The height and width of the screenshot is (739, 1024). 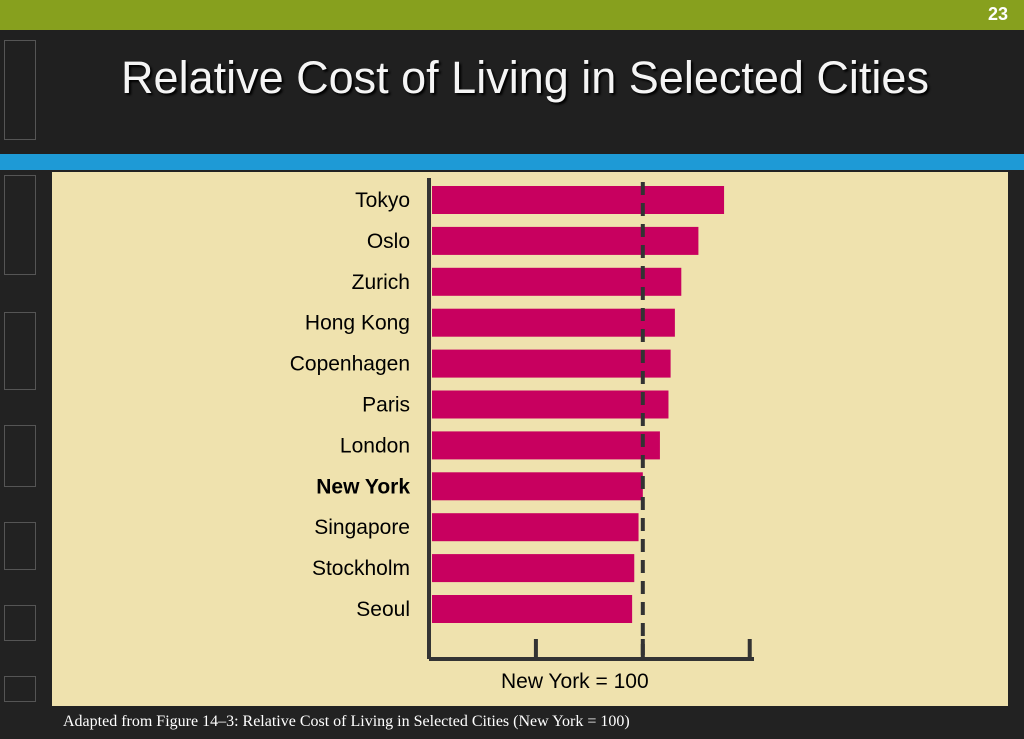 I want to click on bar-paris, so click(x=550, y=404).